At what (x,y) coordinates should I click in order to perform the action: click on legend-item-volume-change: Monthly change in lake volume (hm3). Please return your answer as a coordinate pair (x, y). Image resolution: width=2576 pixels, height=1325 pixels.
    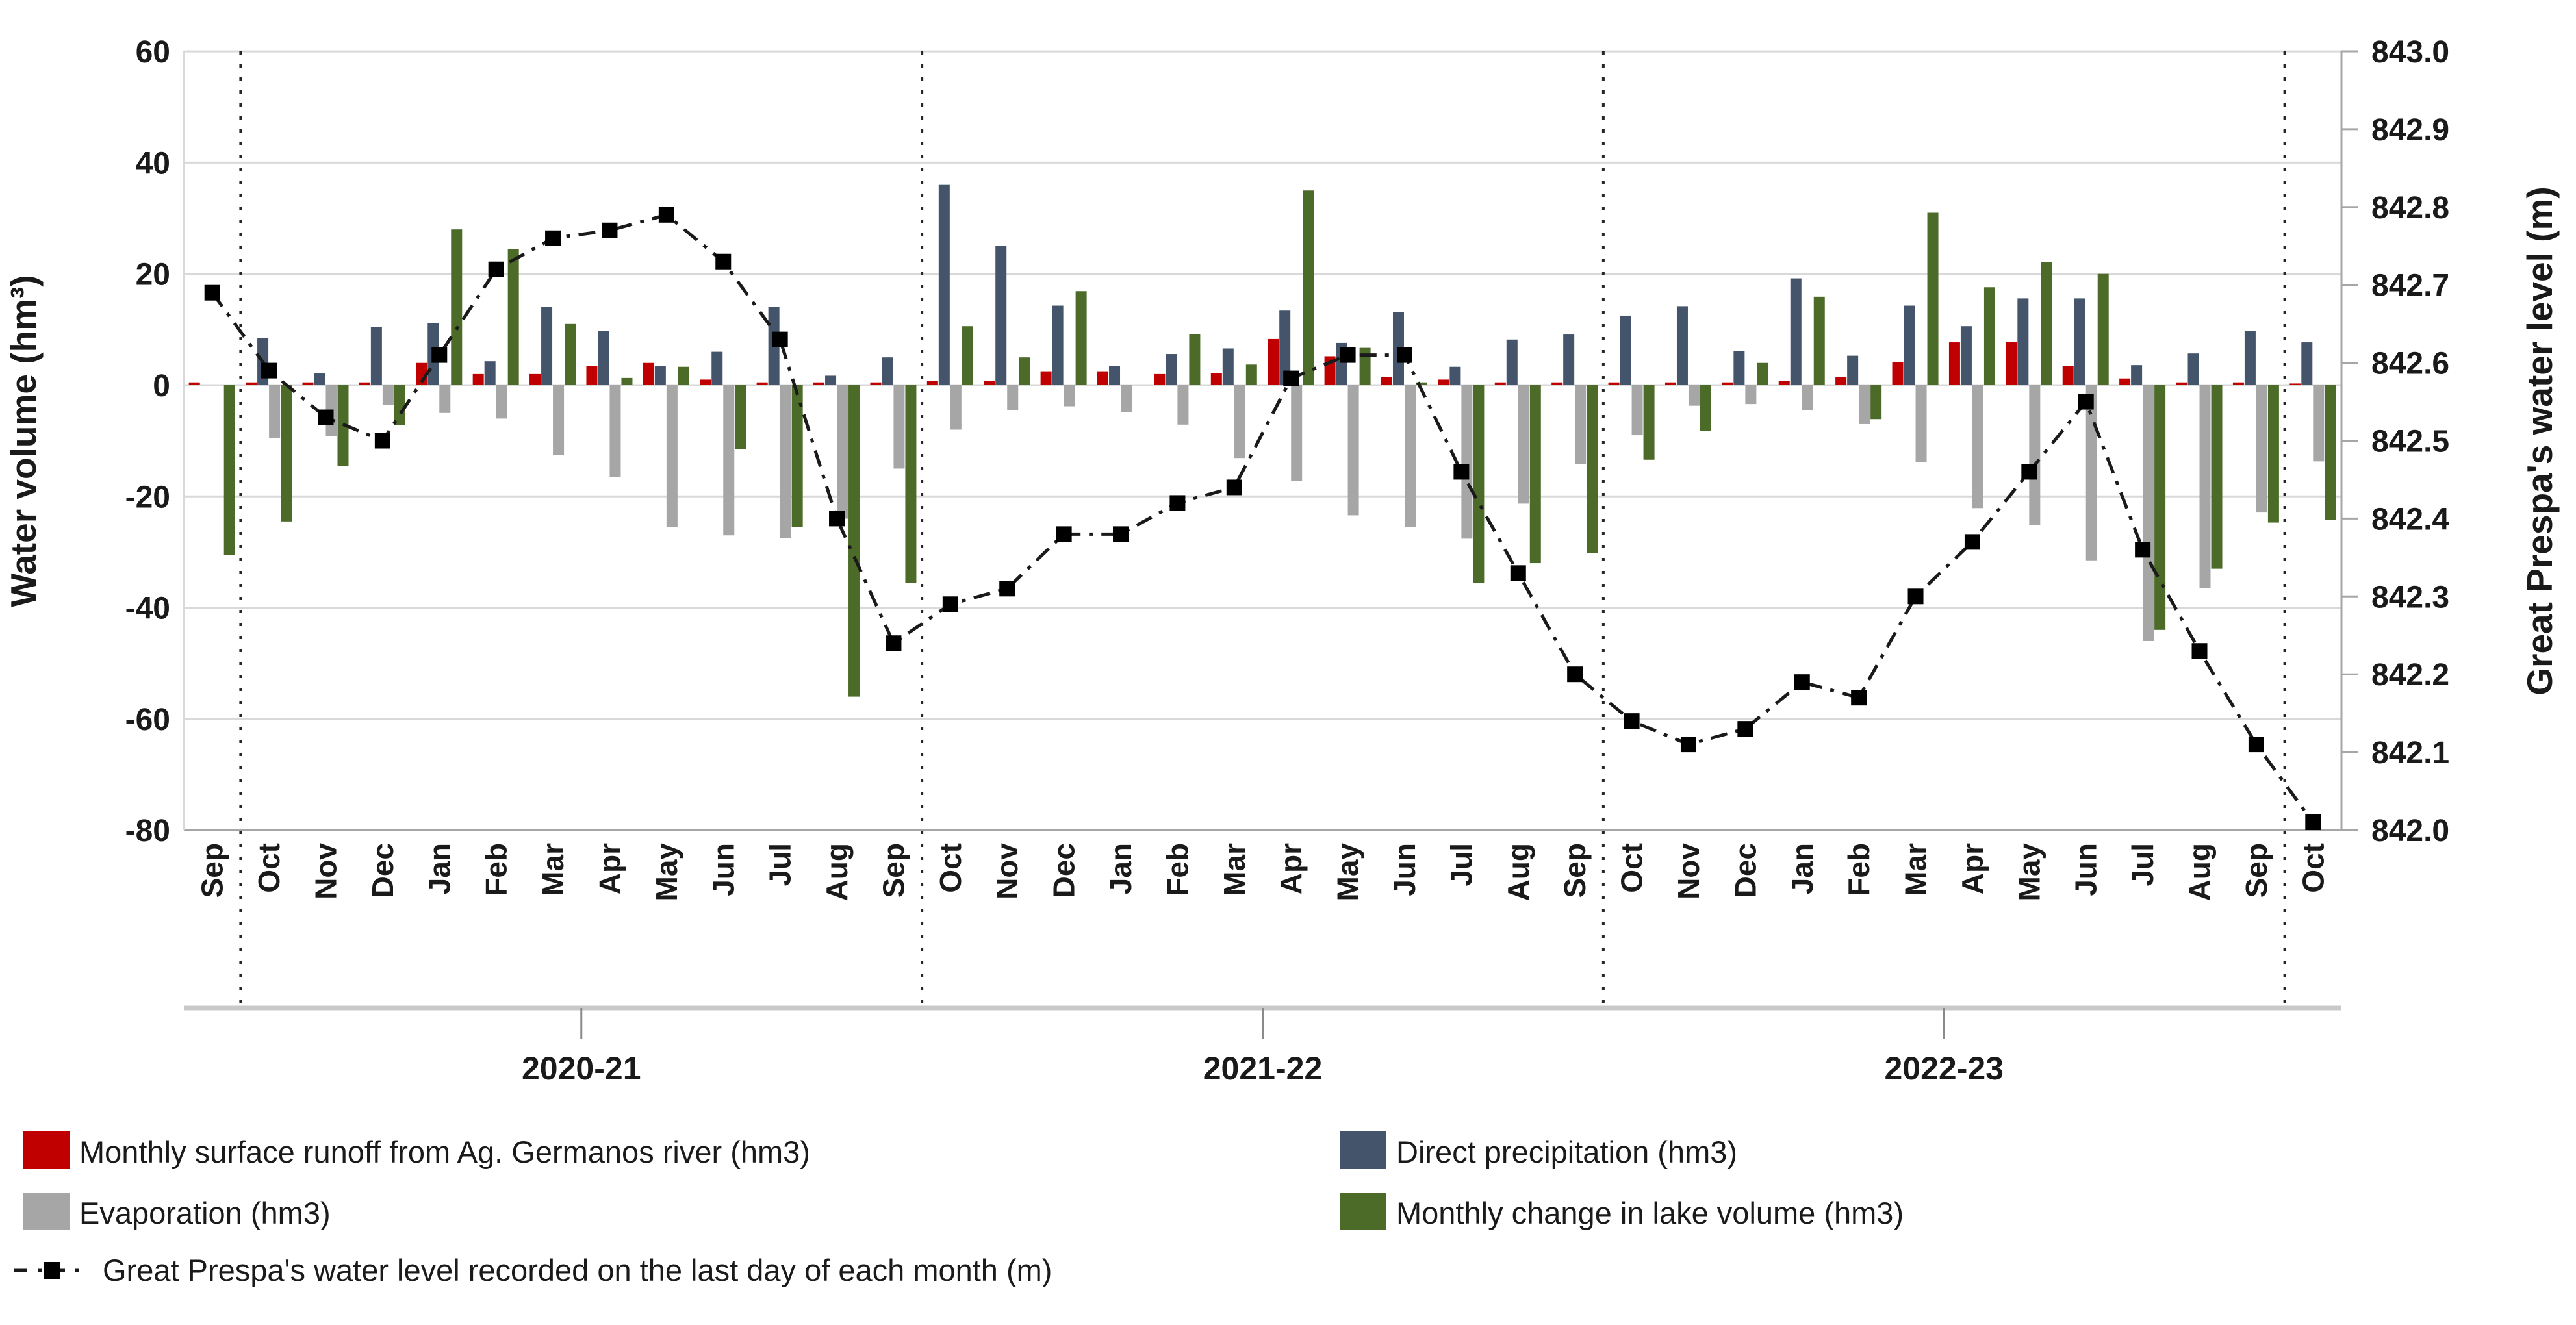
    Looking at the image, I should click on (1622, 1211).